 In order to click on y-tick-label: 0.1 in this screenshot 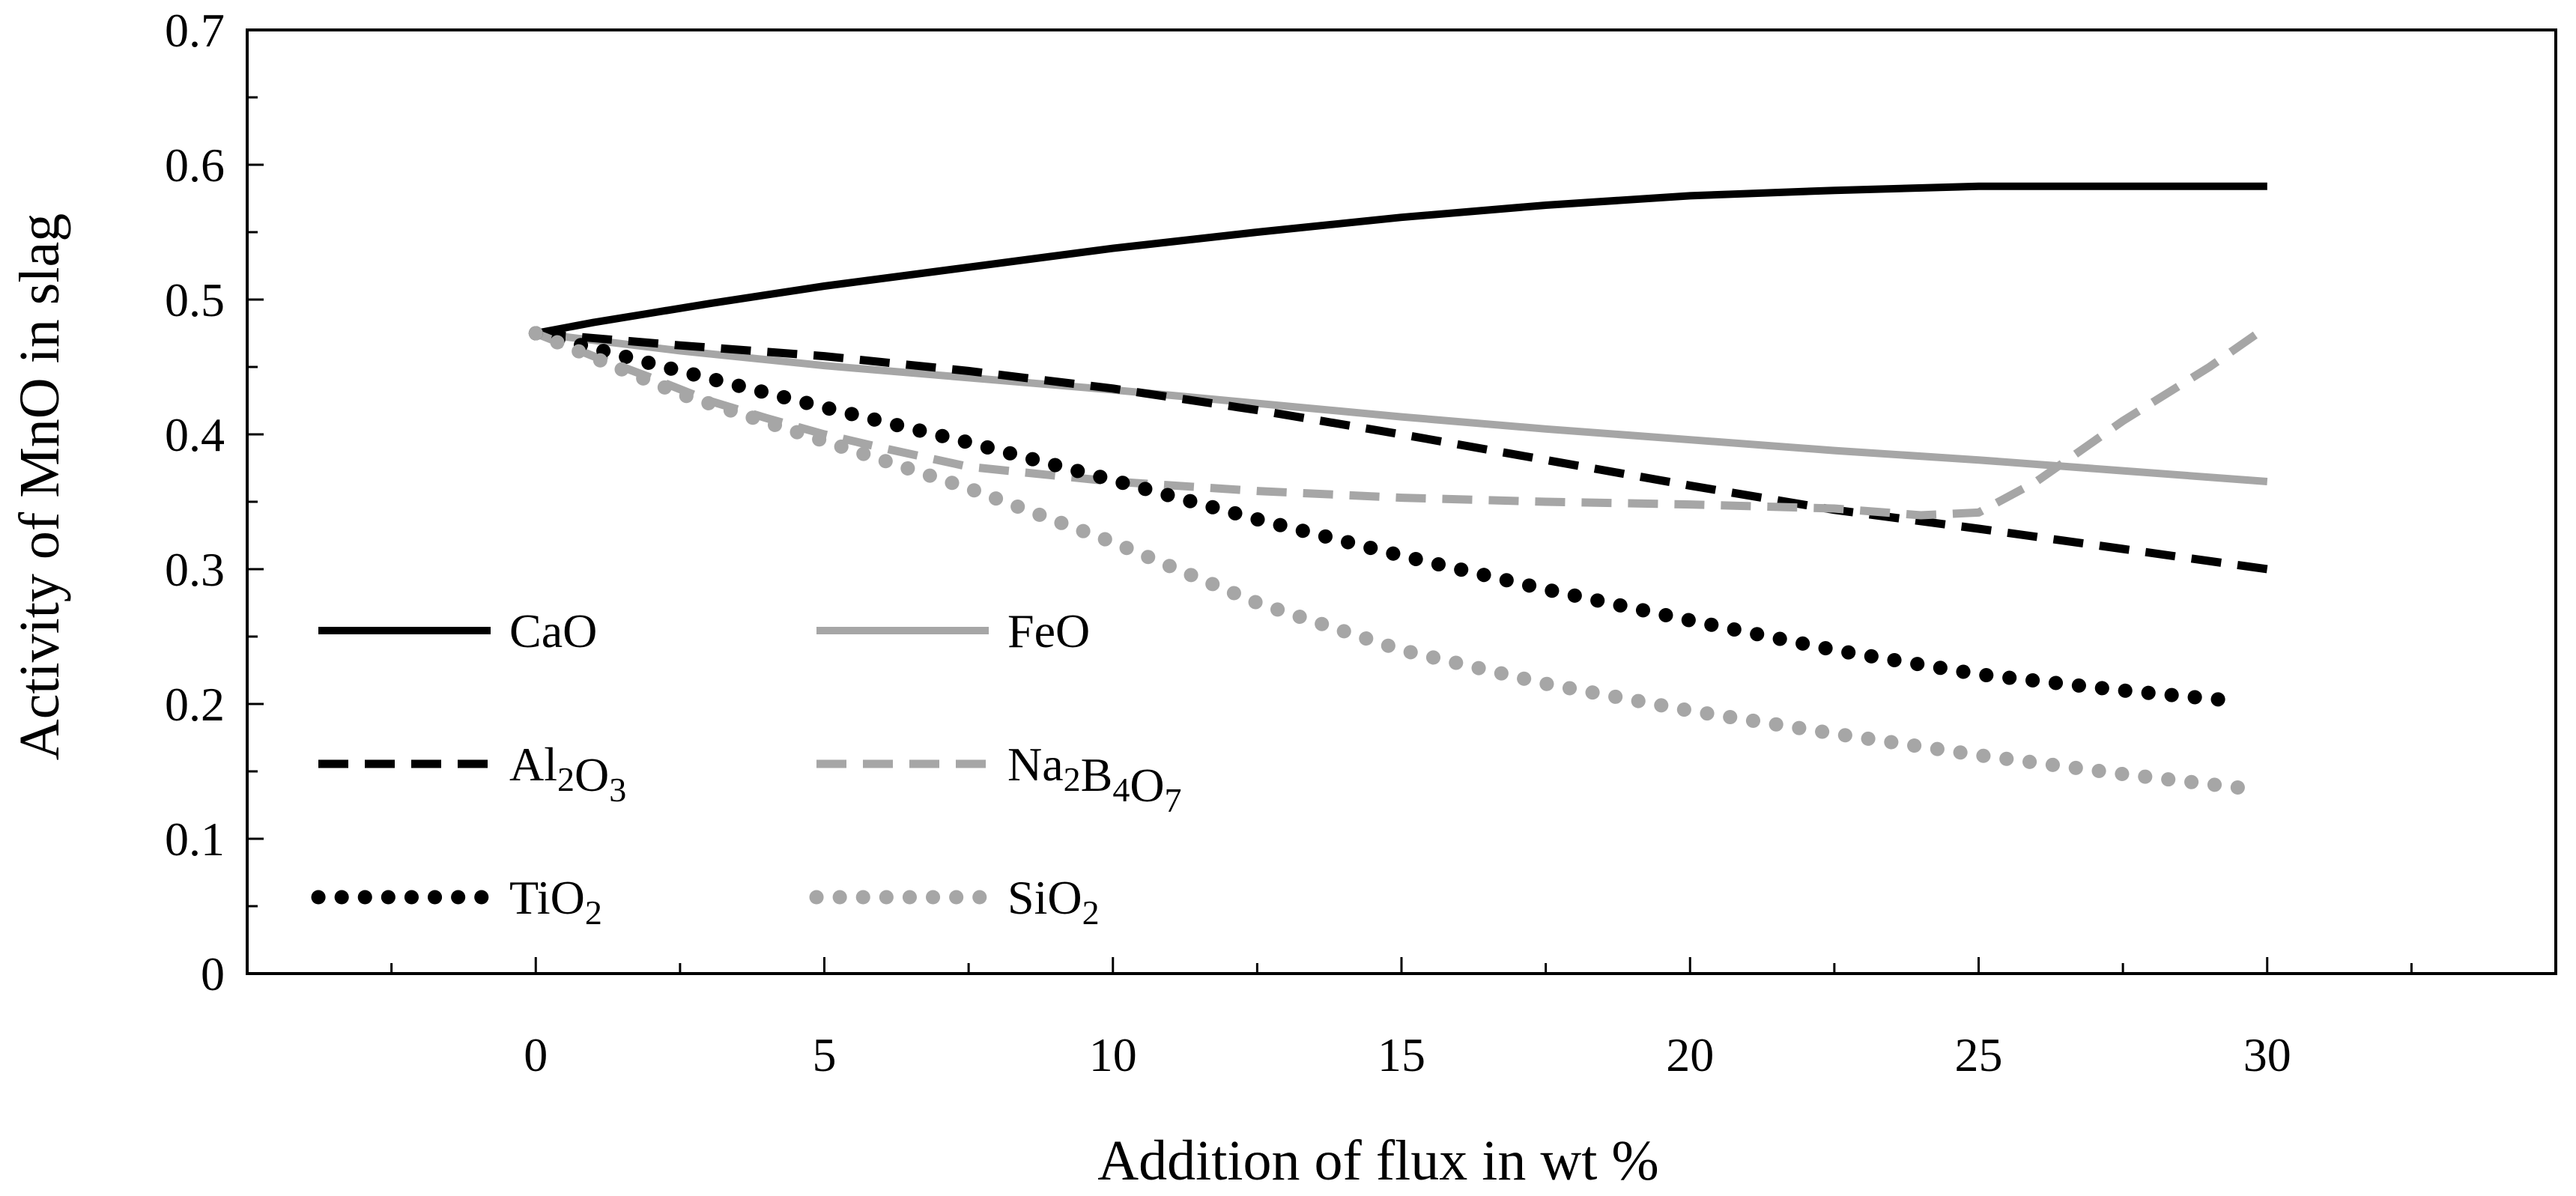, I will do `click(195, 839)`.